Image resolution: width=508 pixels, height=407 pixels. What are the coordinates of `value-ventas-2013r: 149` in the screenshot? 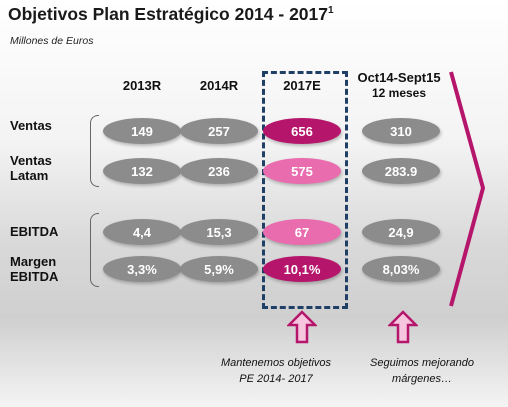 It's located at (142, 131).